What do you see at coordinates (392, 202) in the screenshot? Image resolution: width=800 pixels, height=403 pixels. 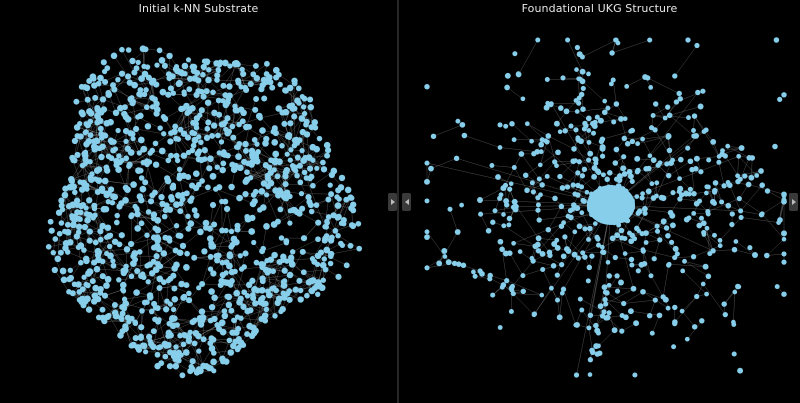 I see `left-panel-collapse-button` at bounding box center [392, 202].